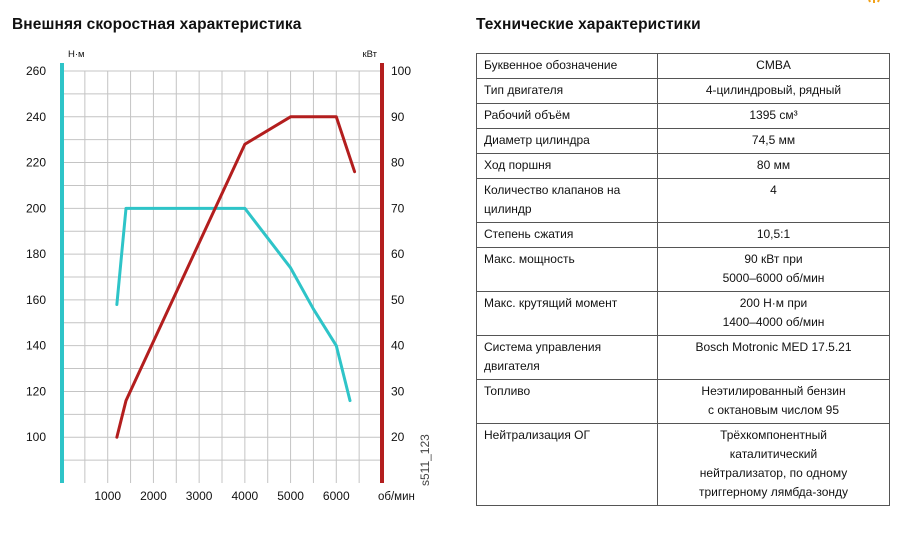 The image size is (899, 543). I want to click on x-tick-label: 4000, so click(245, 496).